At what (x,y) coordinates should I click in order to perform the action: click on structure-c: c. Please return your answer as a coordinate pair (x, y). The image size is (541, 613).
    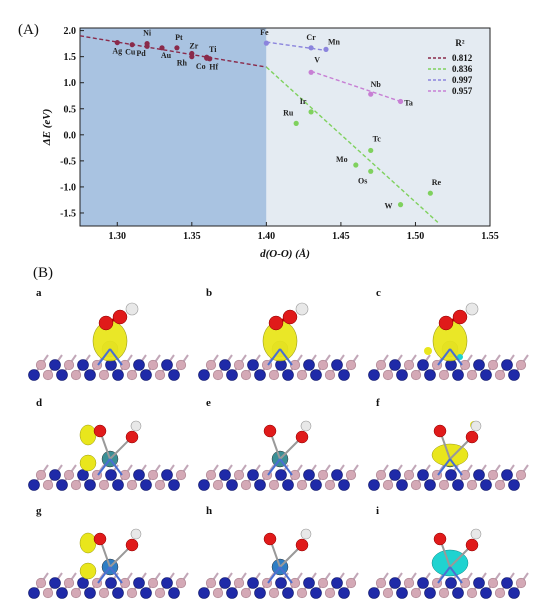
    Looking at the image, I should click on (448, 334).